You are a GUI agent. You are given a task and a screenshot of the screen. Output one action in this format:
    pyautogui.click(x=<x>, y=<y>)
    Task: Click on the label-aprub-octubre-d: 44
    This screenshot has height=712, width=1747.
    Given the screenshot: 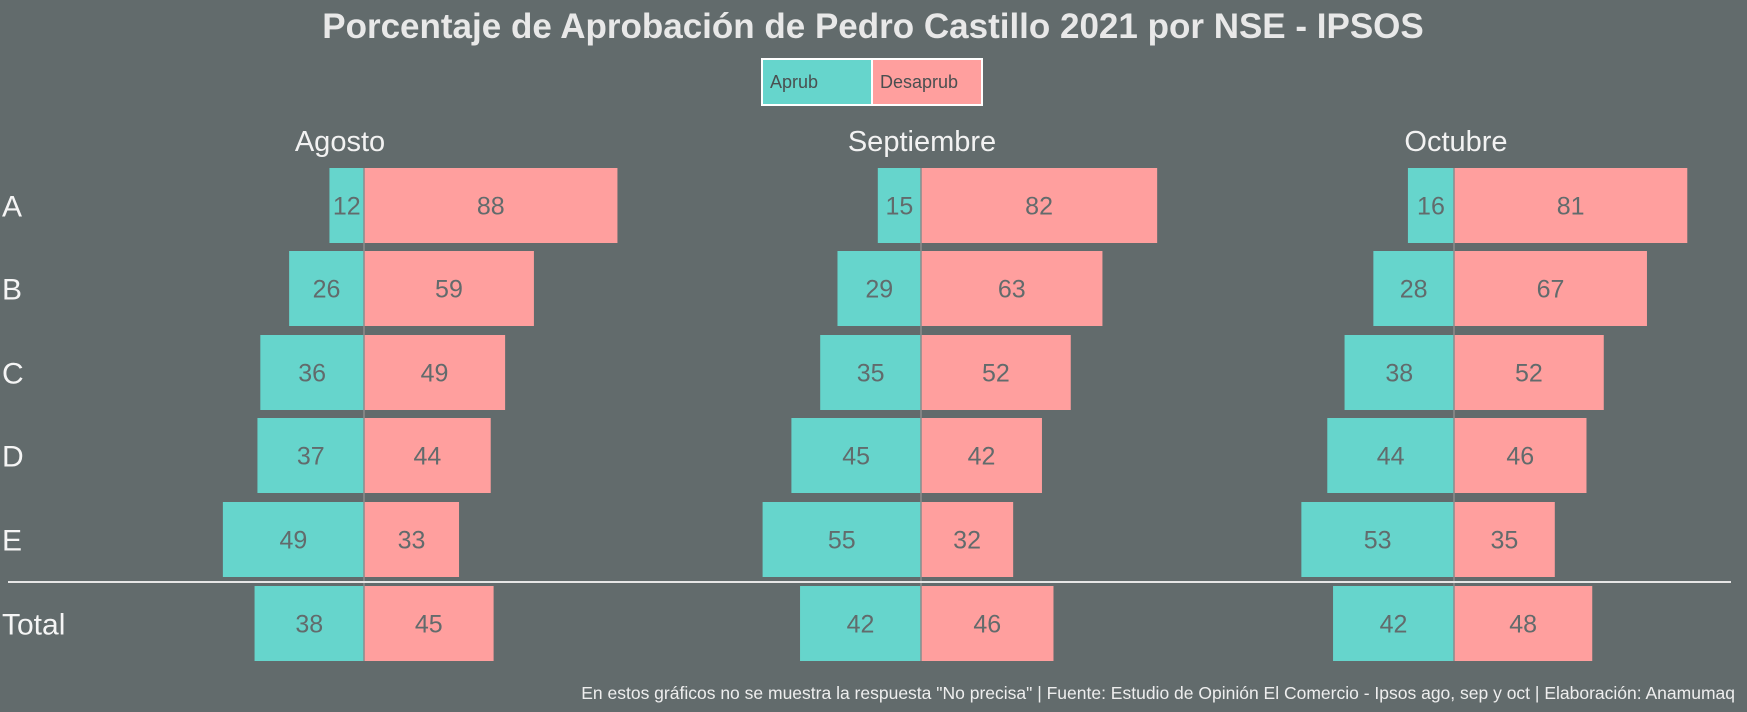 What is the action you would take?
    pyautogui.click(x=1391, y=457)
    